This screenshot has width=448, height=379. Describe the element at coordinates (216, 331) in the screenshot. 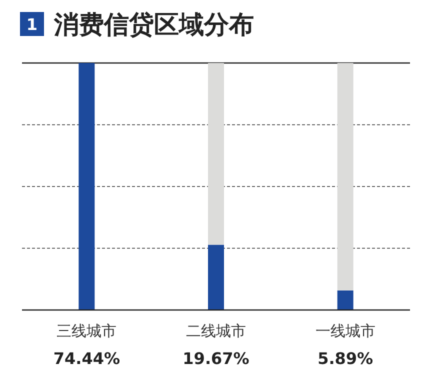

I see `x-tick-label: 二线城市` at that location.